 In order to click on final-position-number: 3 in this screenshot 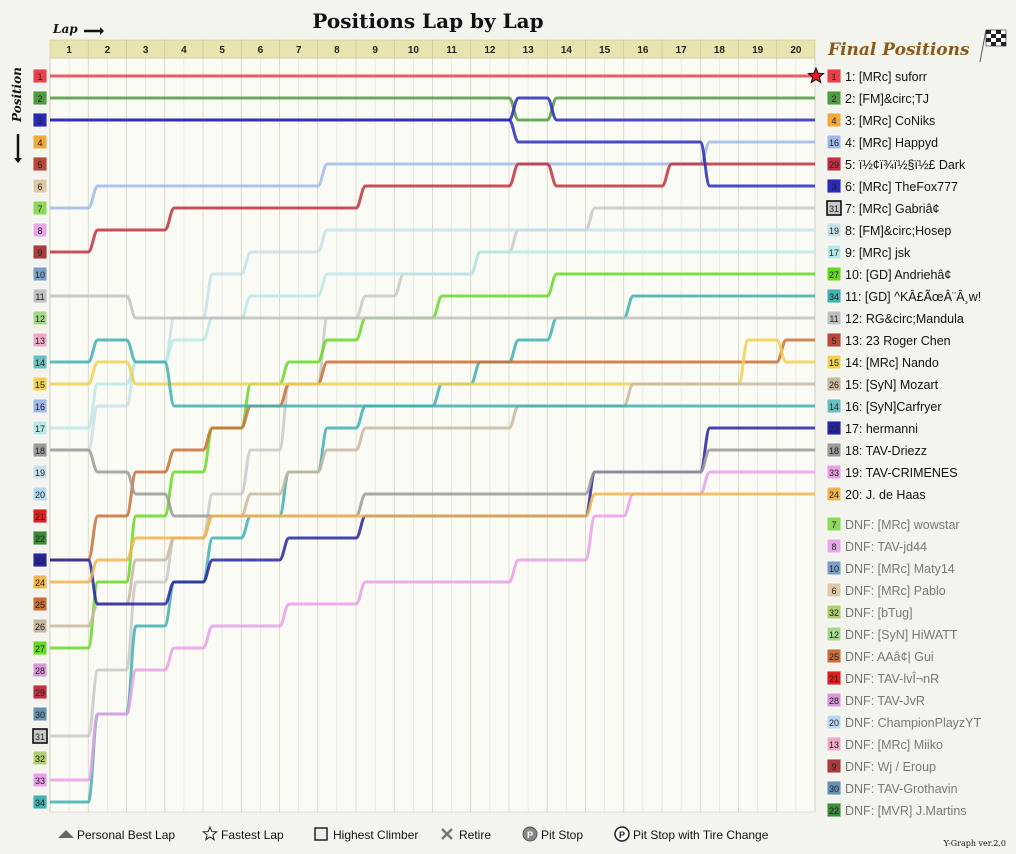, I will do `click(833, 187)`.